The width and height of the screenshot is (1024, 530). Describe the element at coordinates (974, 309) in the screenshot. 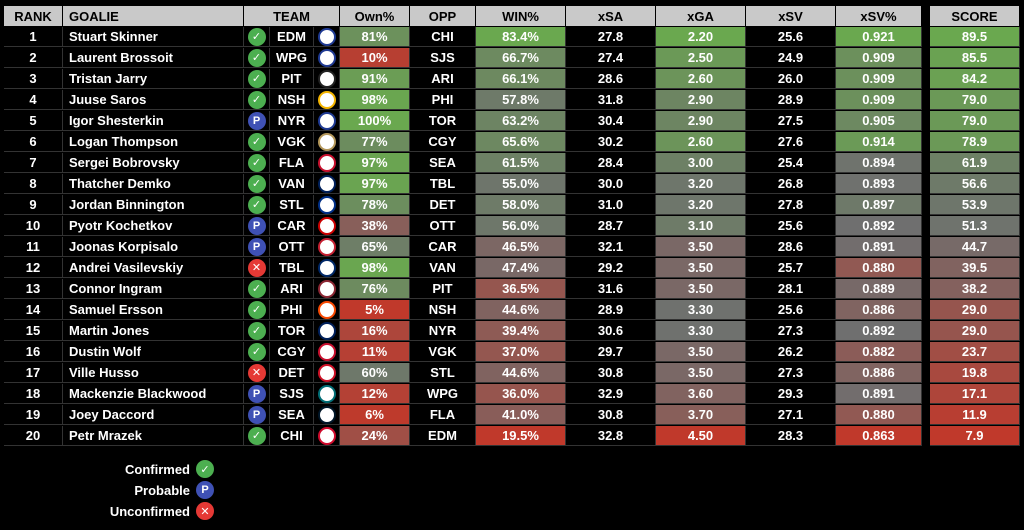

I see `score-value: 29.0` at that location.